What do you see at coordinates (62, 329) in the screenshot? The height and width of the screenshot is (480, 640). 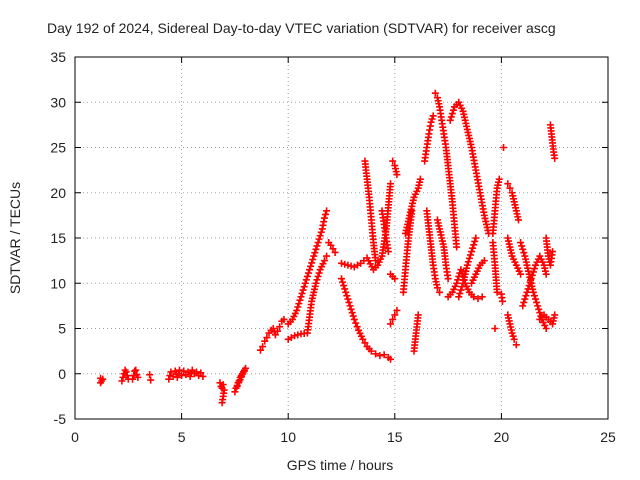 I see `y-tick-label: 5` at bounding box center [62, 329].